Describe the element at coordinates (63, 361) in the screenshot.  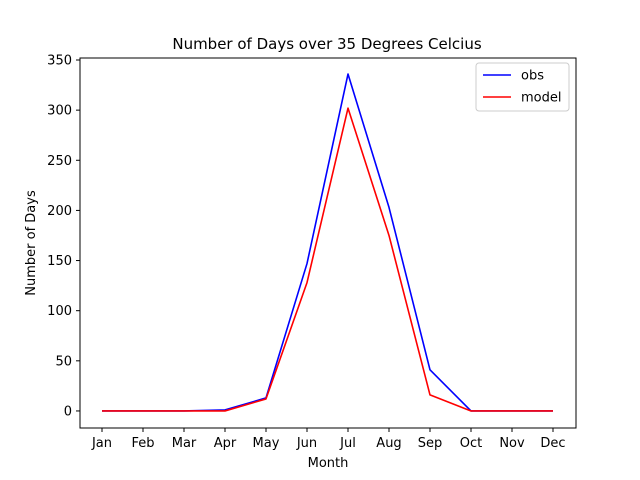
I see `y-tick-label: 50` at that location.